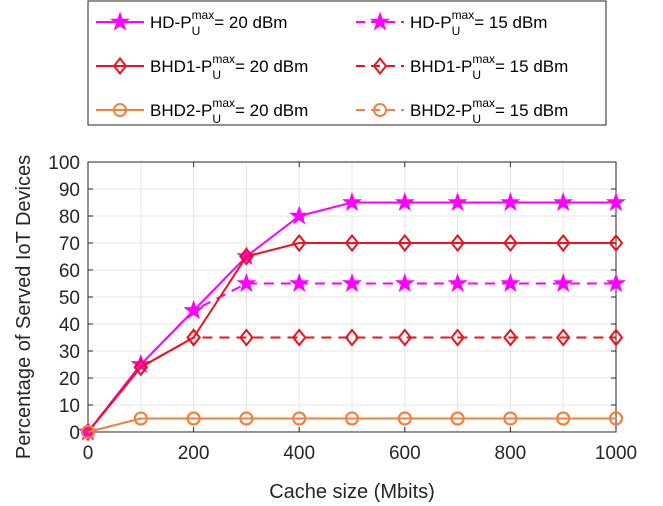  I want to click on y-tick-label: 0, so click(74, 433).